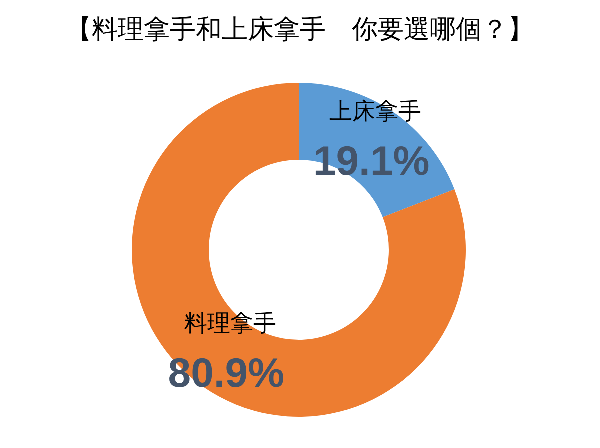  I want to click on title: 【料理拿手和上床拿手 你要選哪個？】, so click(300, 30).